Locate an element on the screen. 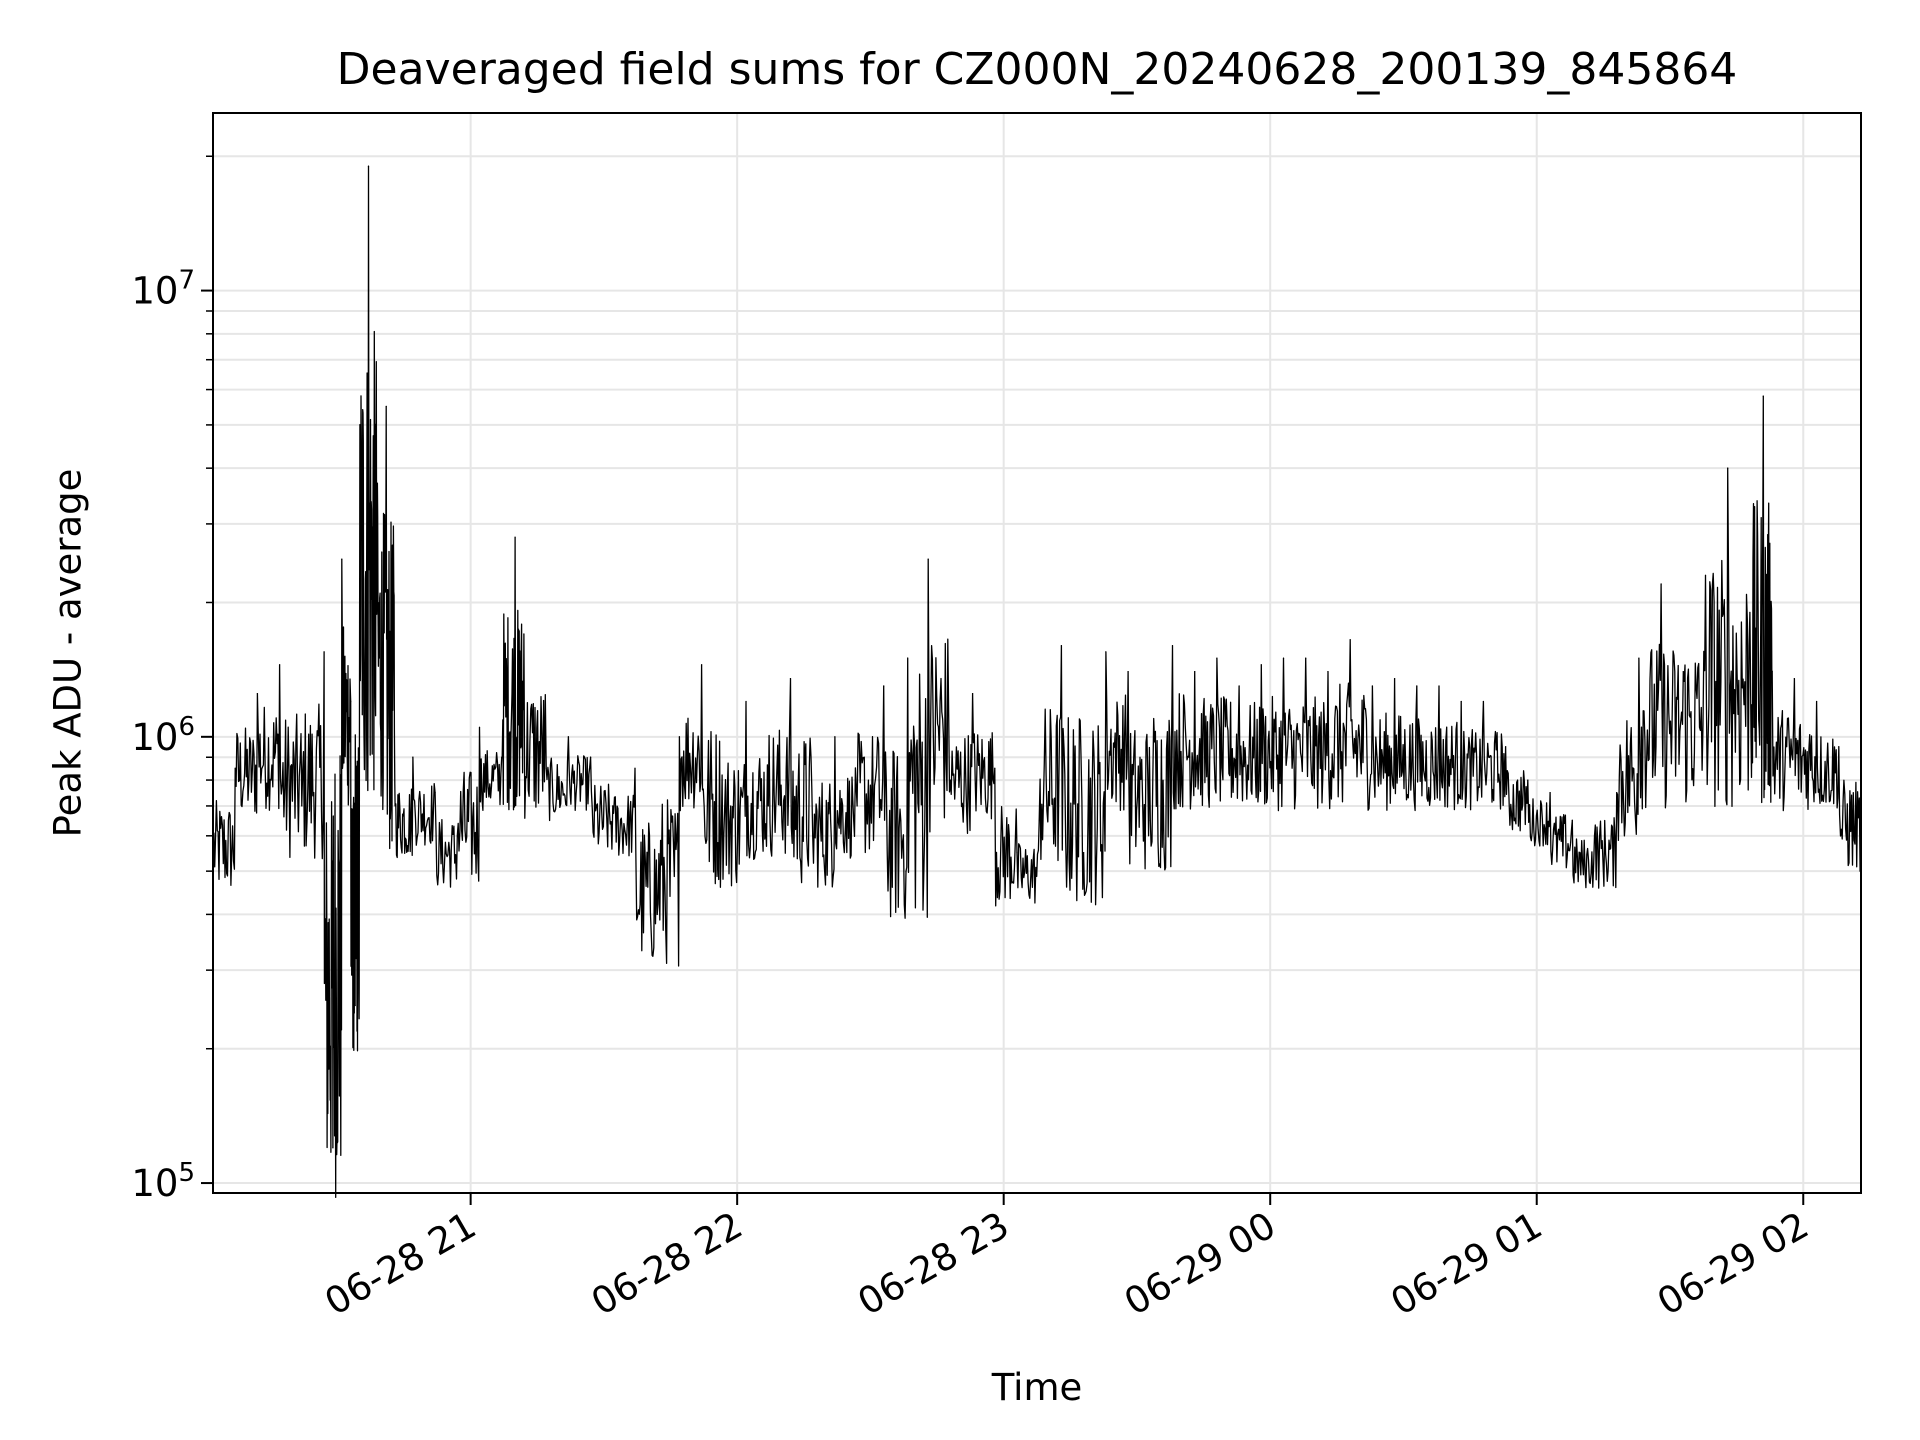 This screenshot has width=1920, height=1440. y-tick-exponent: 5 is located at coordinates (186, 1173).